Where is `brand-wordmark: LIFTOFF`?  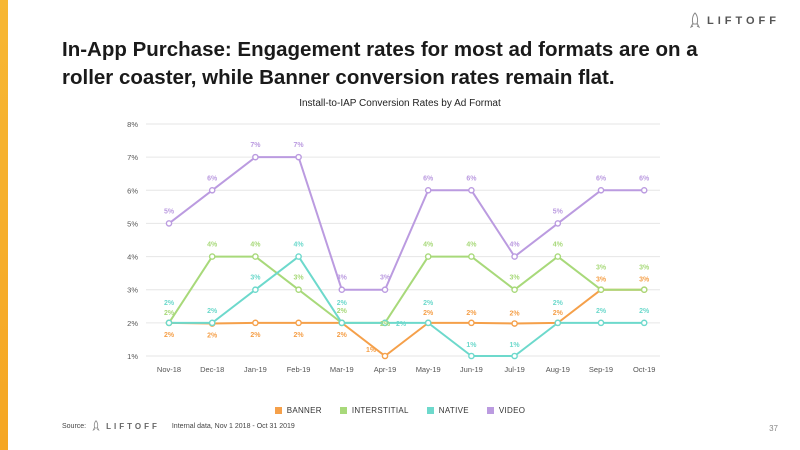
brand-wordmark: LIFTOFF is located at coordinates (743, 21).